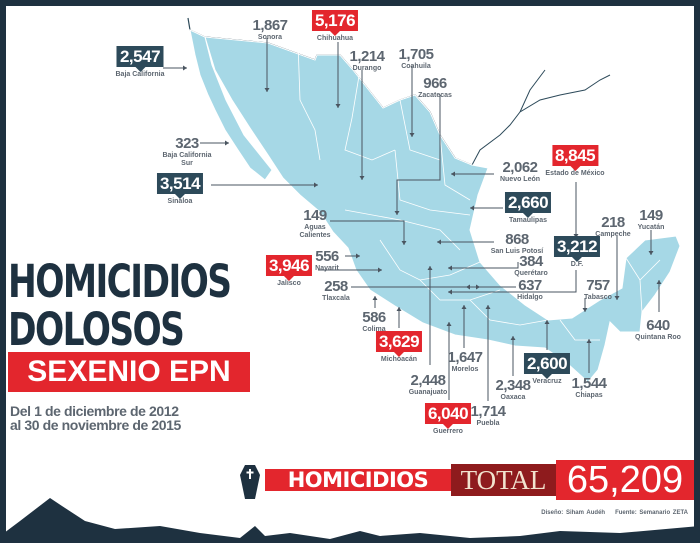 The image size is (700, 543). Describe the element at coordinates (448, 416) in the screenshot. I see `state-value: 6,040` at that location.